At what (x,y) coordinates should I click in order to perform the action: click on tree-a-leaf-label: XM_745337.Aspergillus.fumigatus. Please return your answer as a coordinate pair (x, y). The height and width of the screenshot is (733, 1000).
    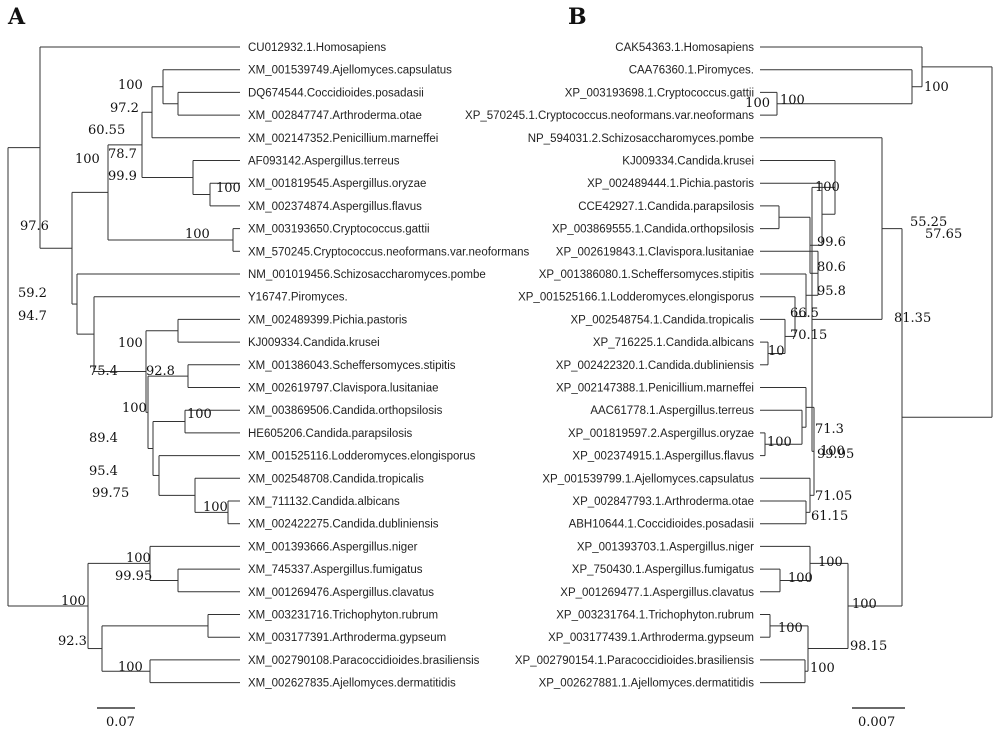
    Looking at the image, I should click on (335, 570).